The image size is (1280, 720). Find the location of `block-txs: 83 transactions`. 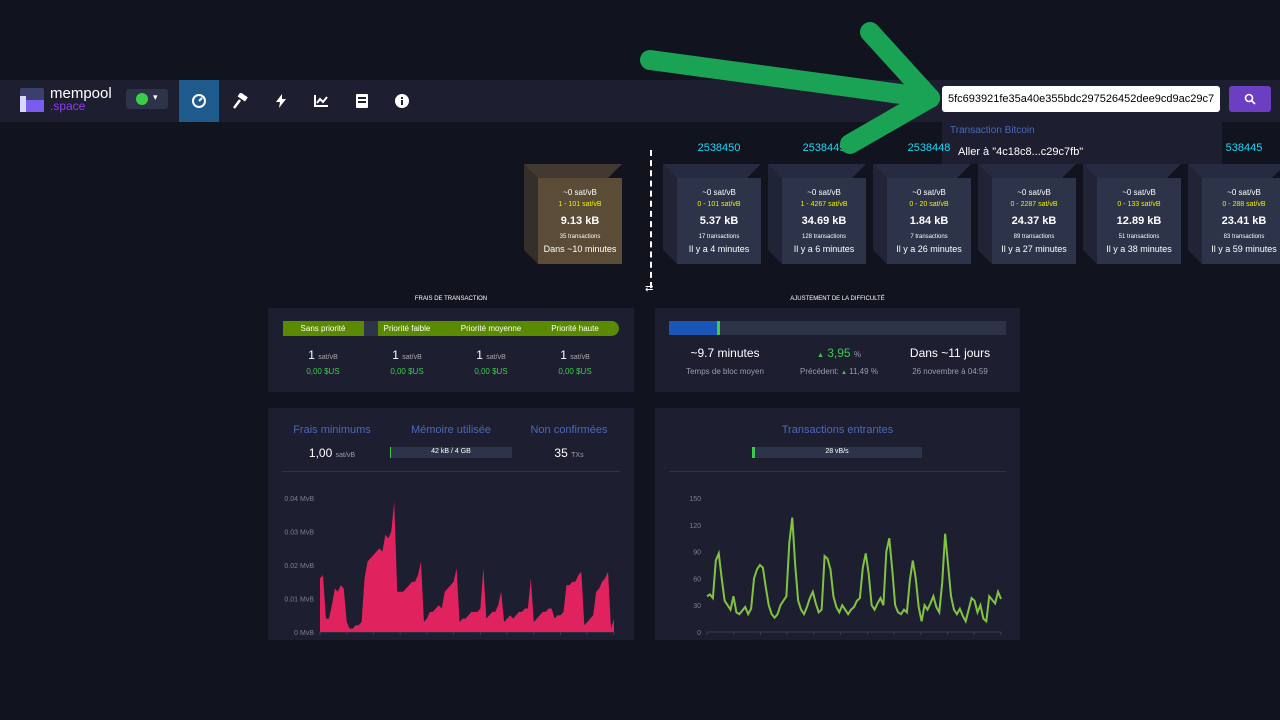

block-txs: 83 transactions is located at coordinates (1244, 237).